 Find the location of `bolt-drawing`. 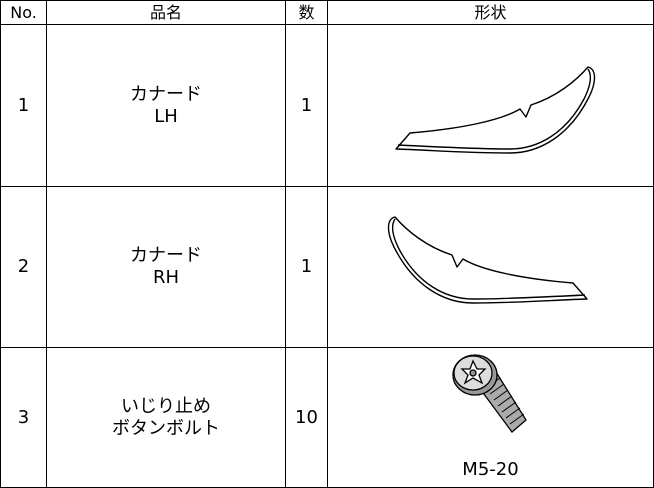

bolt-drawing is located at coordinates (489, 393).